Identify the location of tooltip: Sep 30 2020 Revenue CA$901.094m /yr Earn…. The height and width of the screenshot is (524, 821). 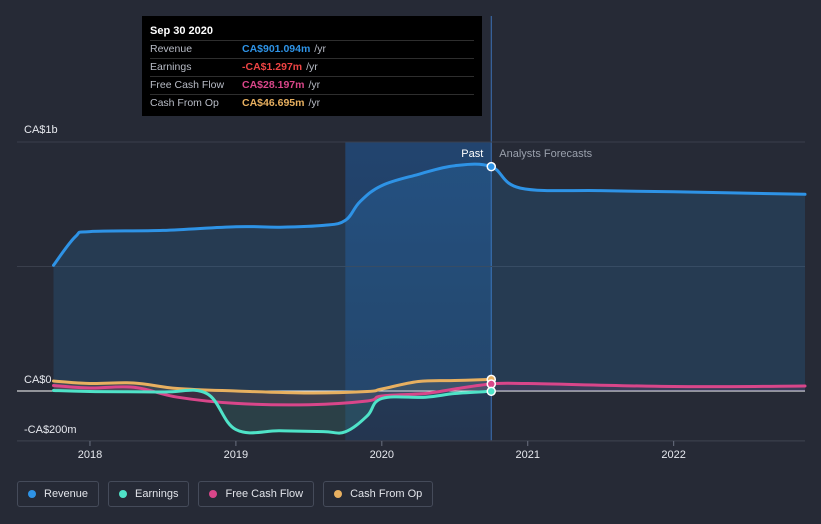
(312, 66).